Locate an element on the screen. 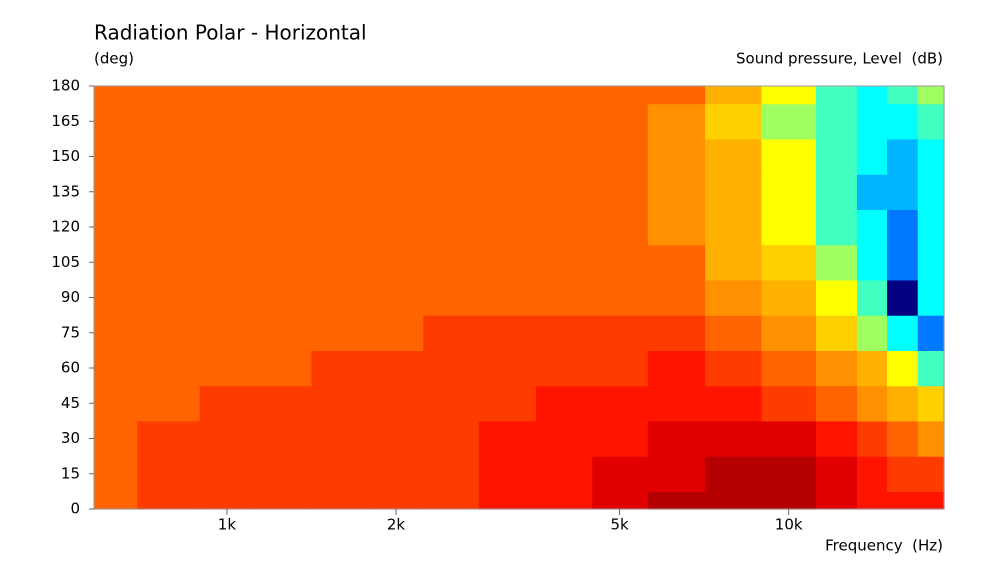 This screenshot has height=564, width=985. y-tick-label: 135 is located at coordinates (65, 191).